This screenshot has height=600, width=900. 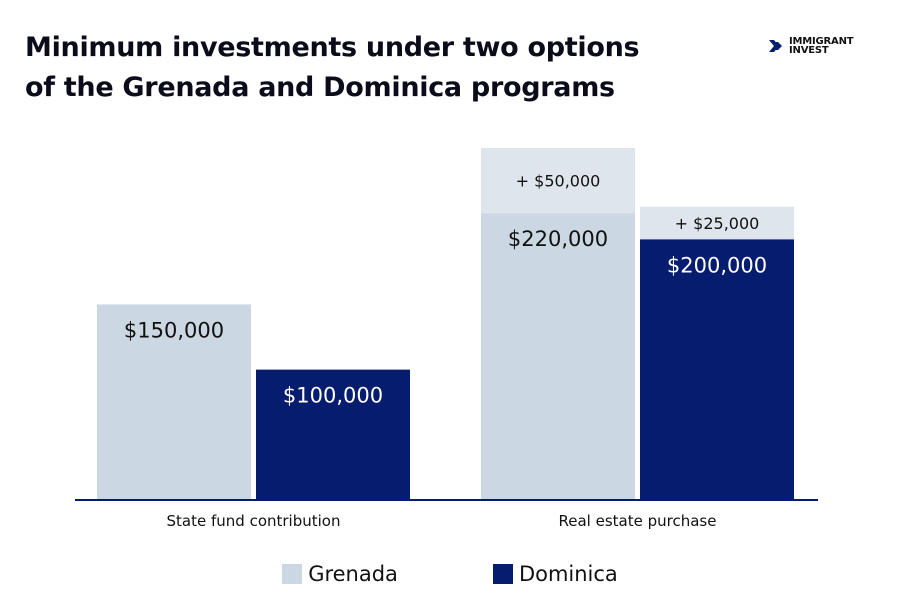 I want to click on legend-item-dominica: Dominica, so click(x=555, y=574).